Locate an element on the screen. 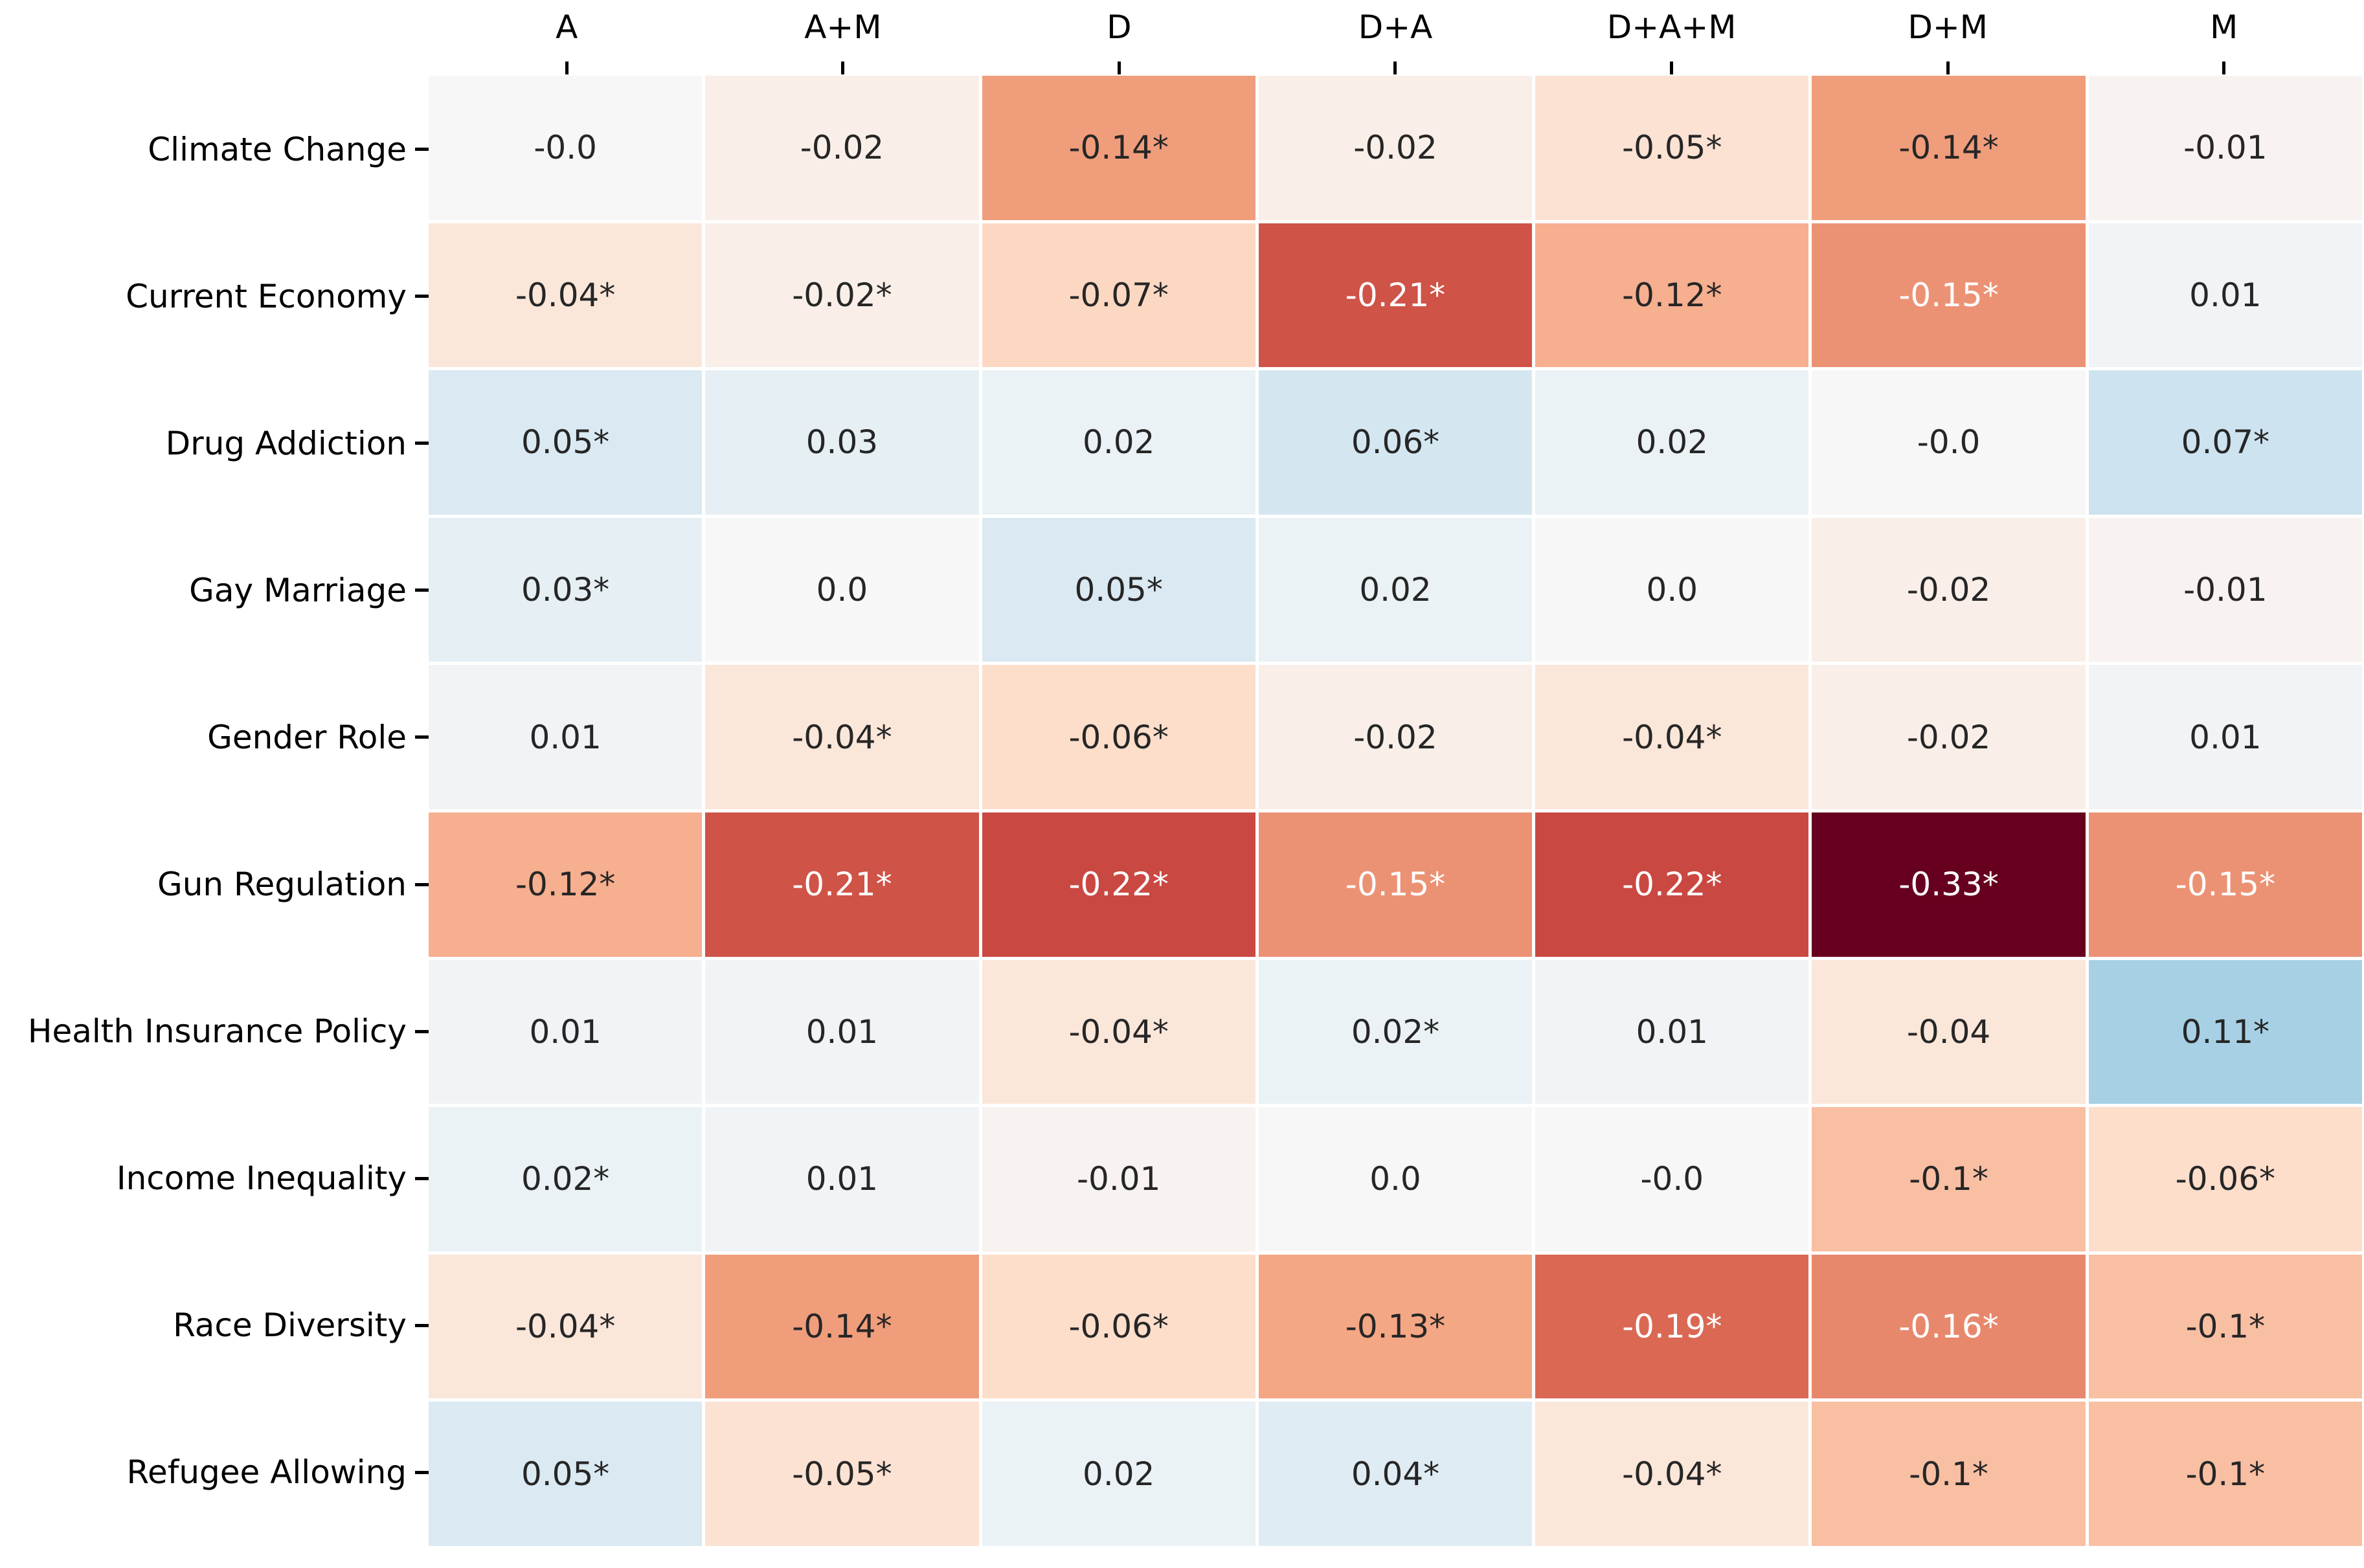 This screenshot has height=1568, width=2364. heatmap-cell: -0.16* is located at coordinates (1949, 1326).